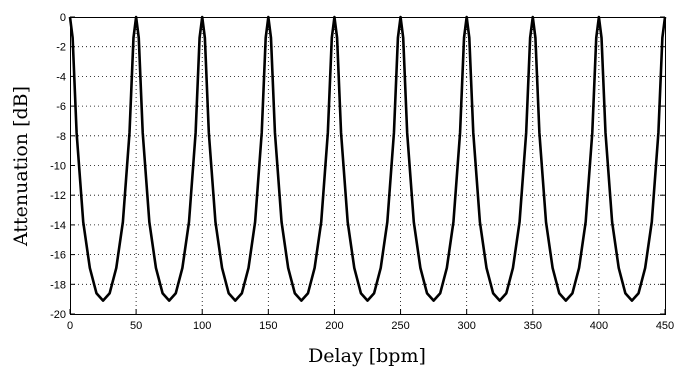 Image resolution: width=675 pixels, height=371 pixels. I want to click on x-tick-label: 0, so click(70, 326).